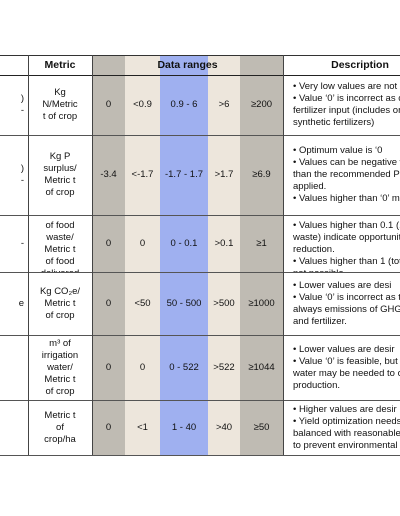 The image size is (400, 516). Describe the element at coordinates (108, 175) in the screenshot. I see `range-cell: -3.4` at that location.